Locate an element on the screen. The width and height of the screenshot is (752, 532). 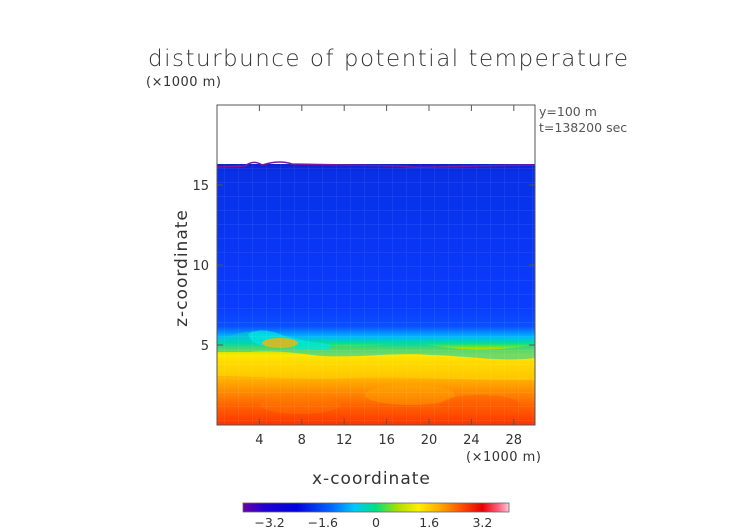
x-axis-unit: (×1000 m) is located at coordinates (504, 457).